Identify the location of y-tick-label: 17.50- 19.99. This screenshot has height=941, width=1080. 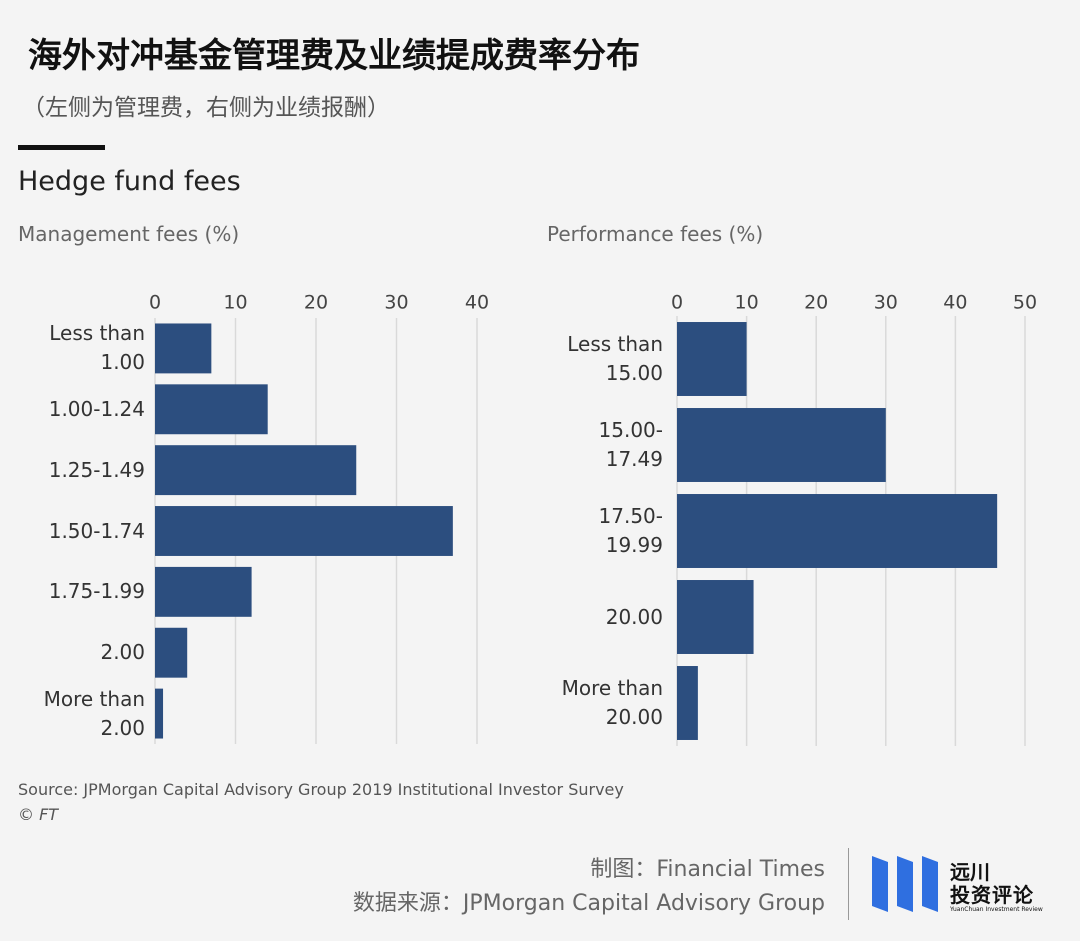
(630, 530).